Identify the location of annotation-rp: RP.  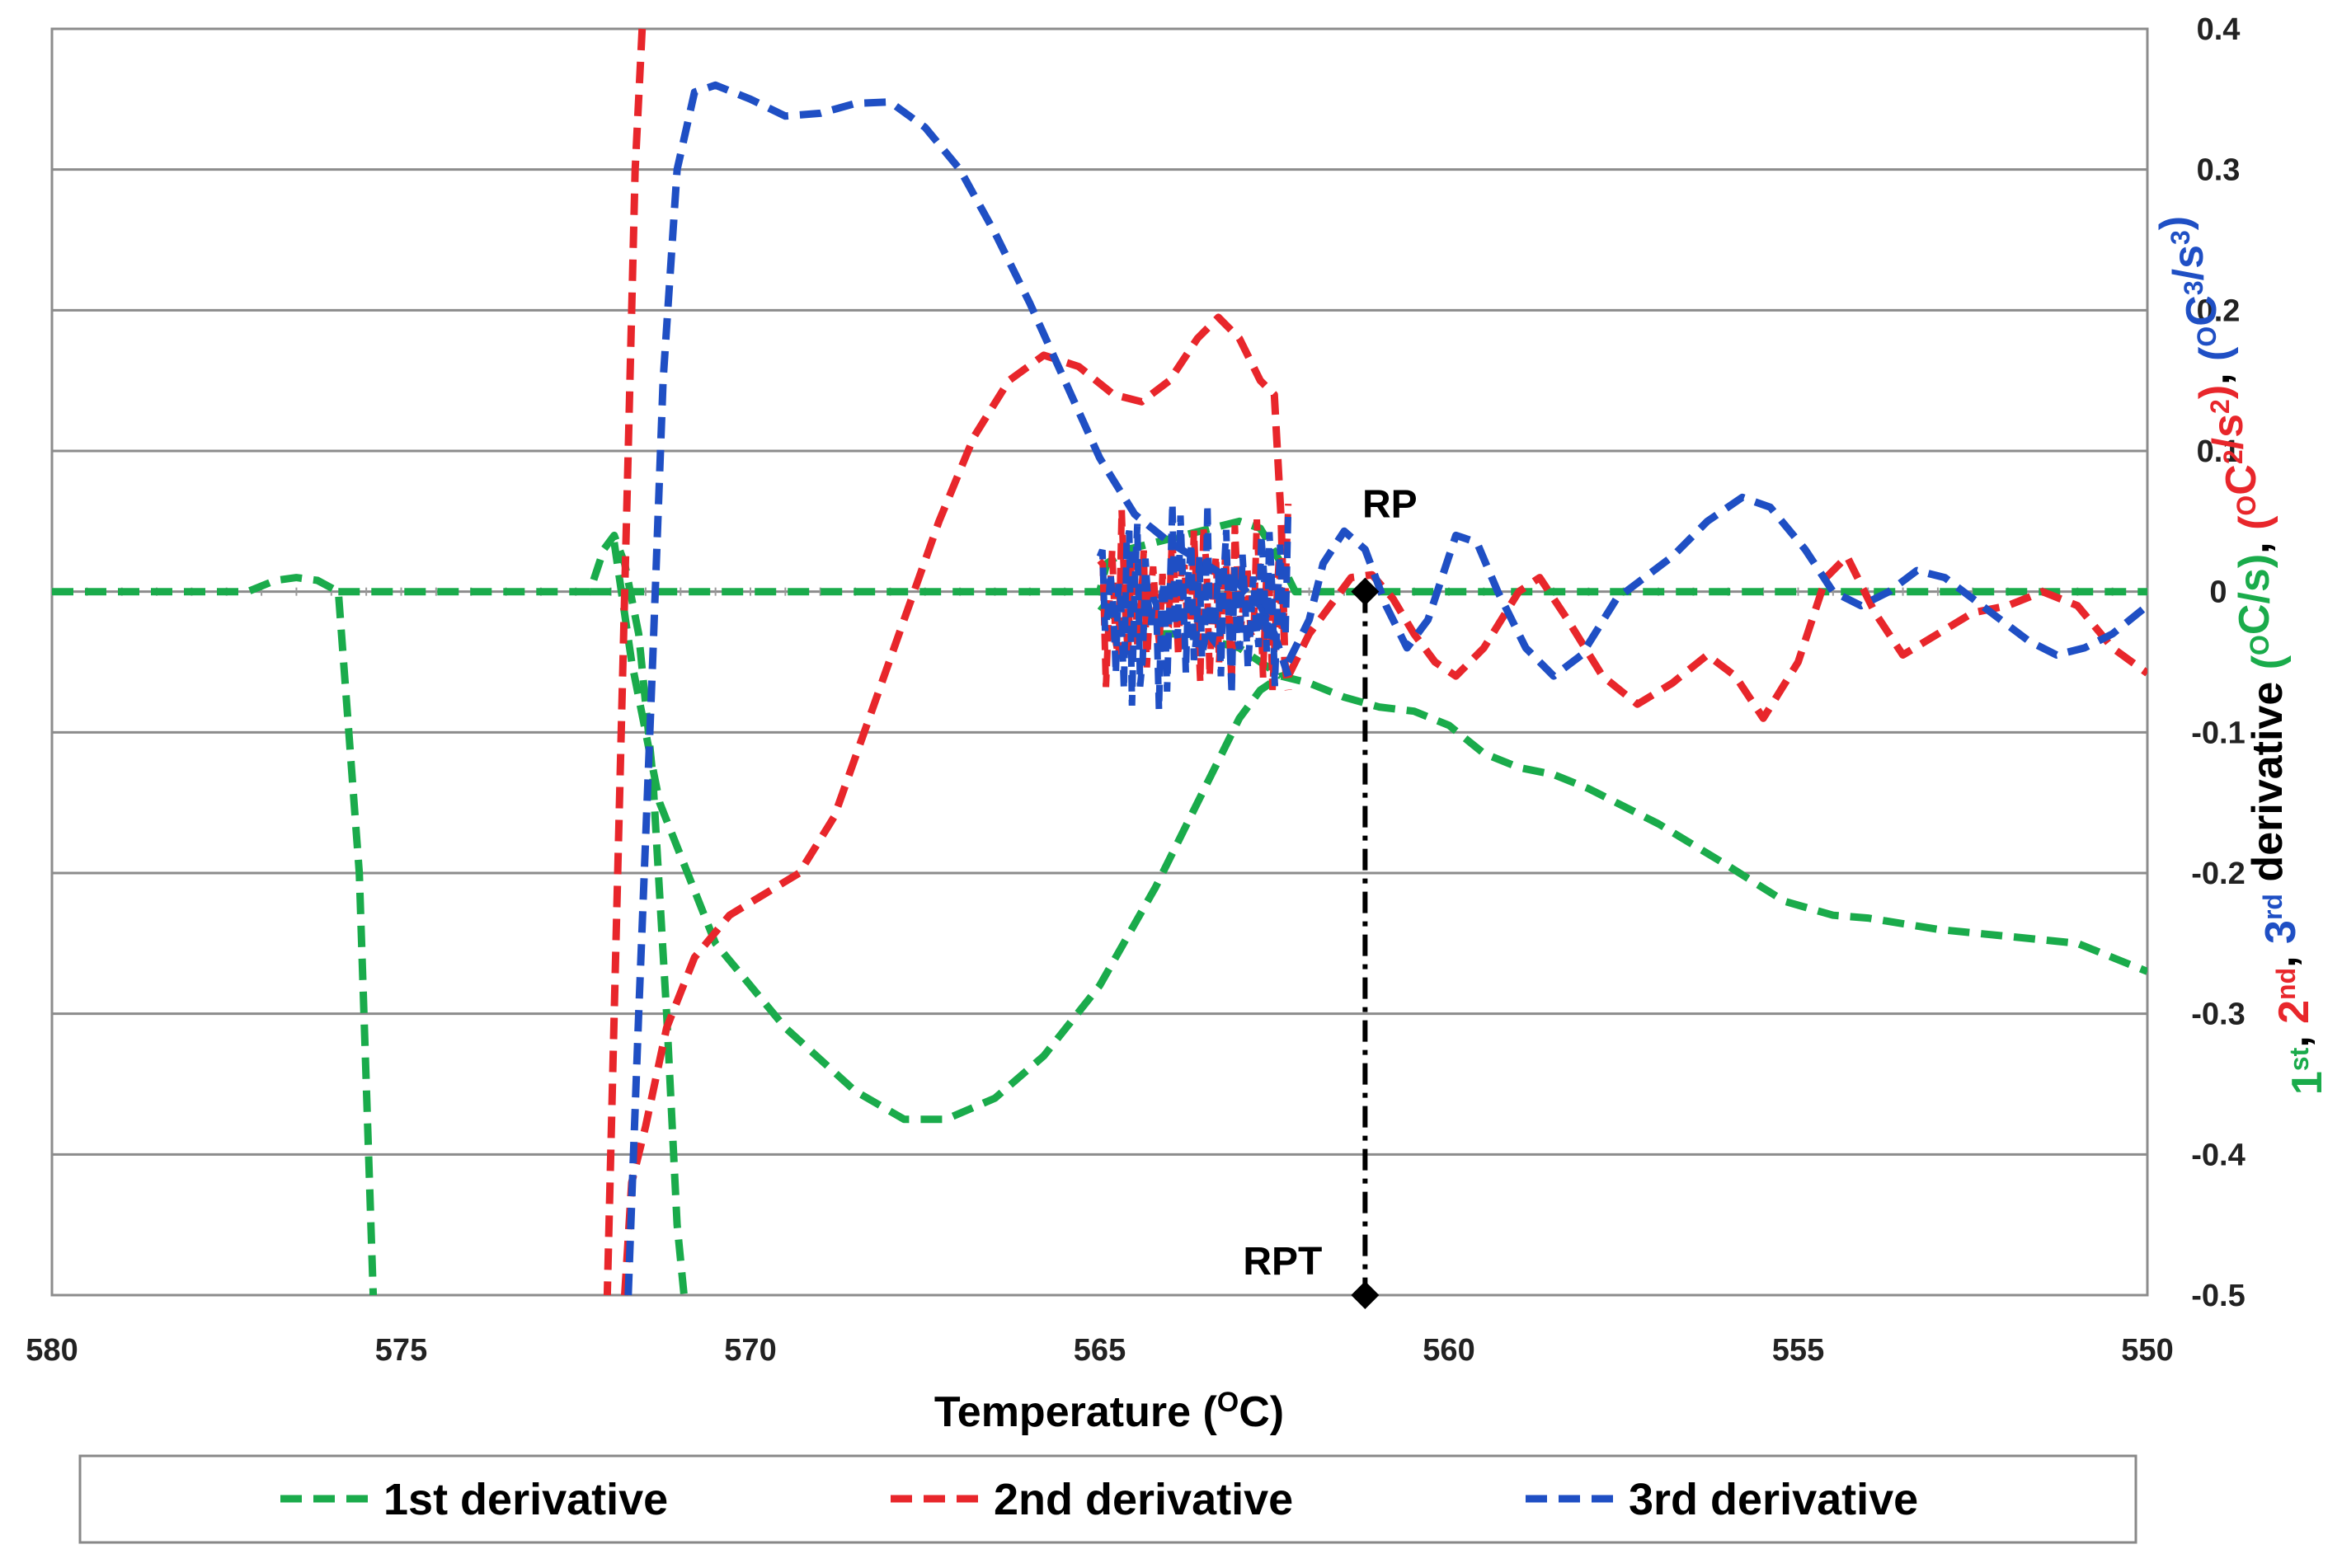
(1390, 505).